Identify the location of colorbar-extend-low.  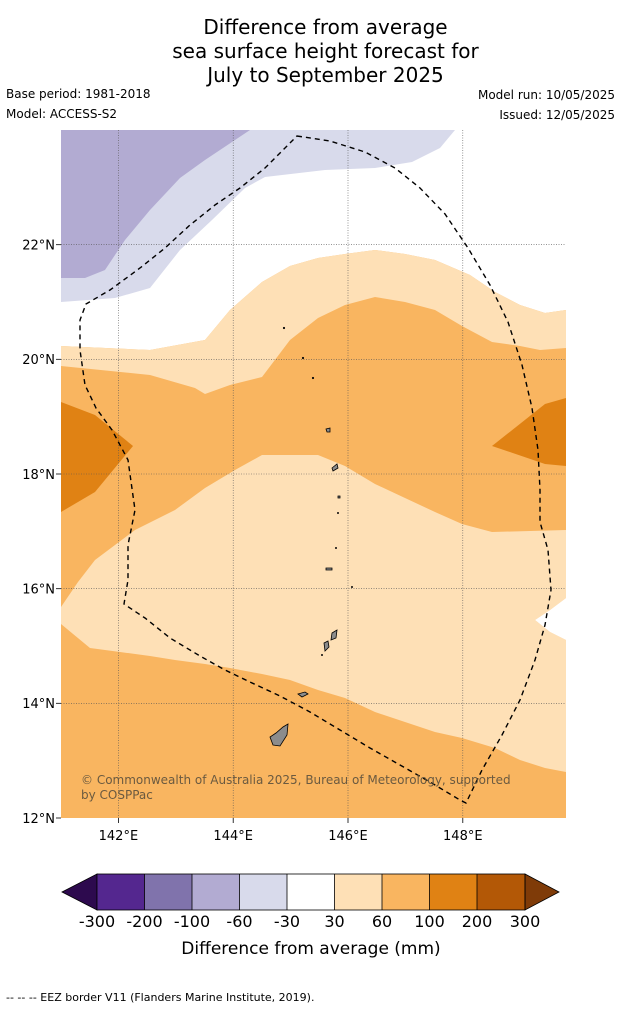
(79, 892).